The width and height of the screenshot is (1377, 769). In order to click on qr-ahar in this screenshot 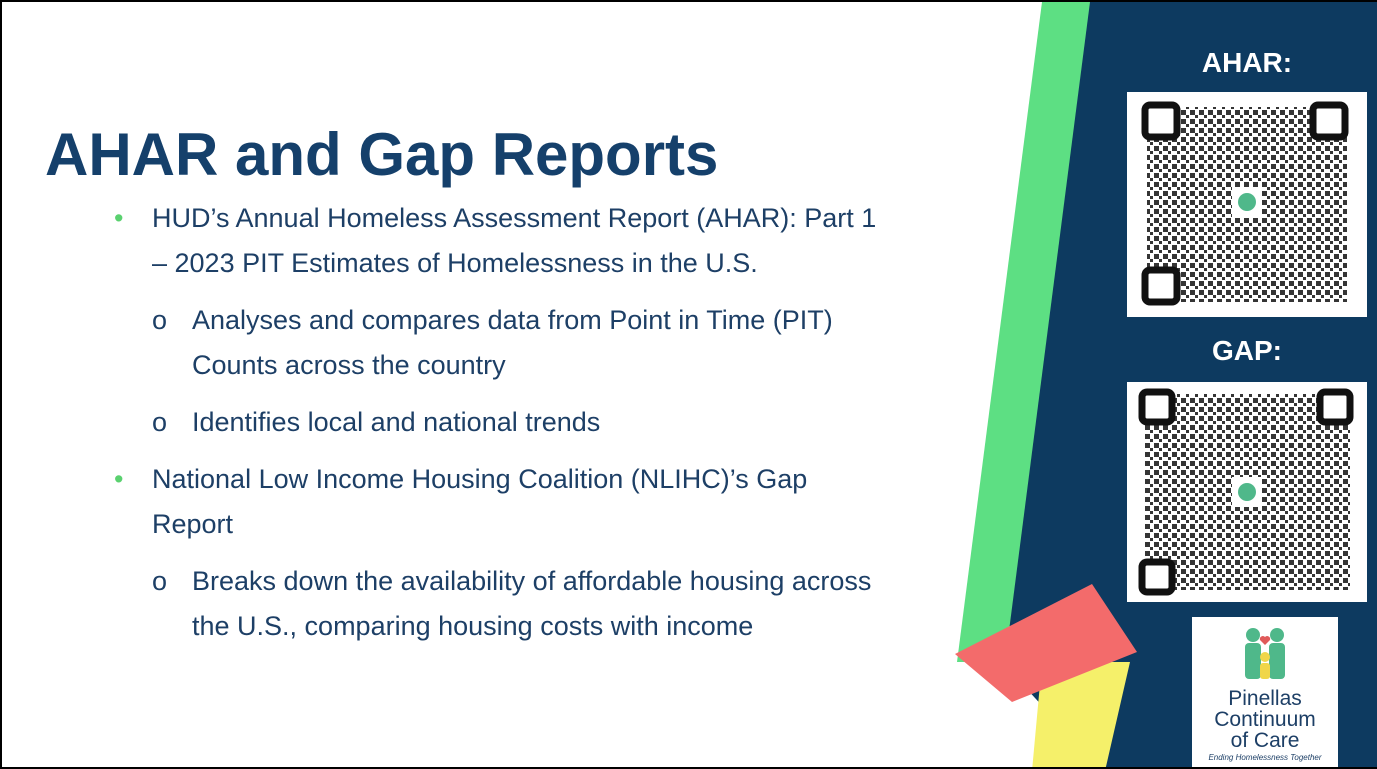, I will do `click(1247, 204)`.